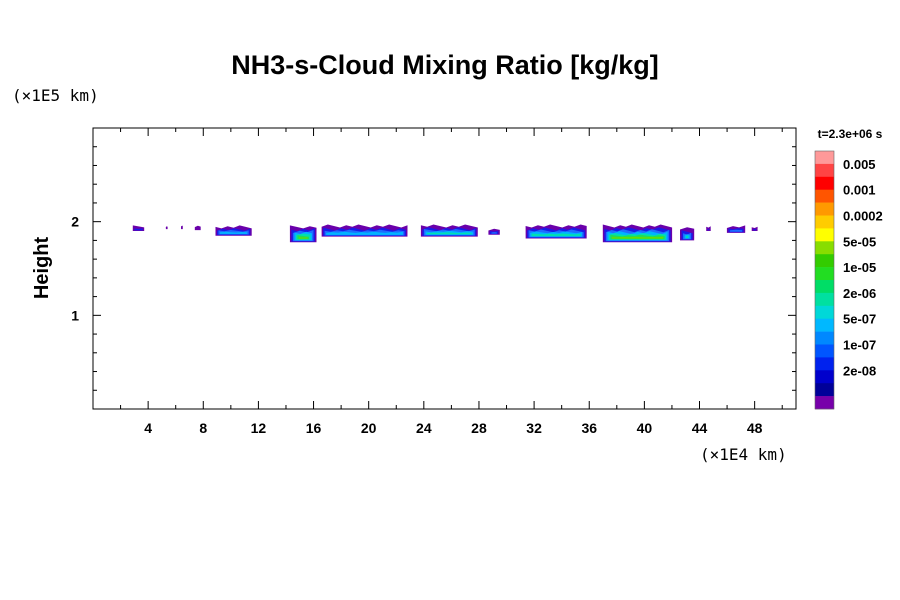 This screenshot has height=600, width=900. What do you see at coordinates (859, 370) in the screenshot?
I see `colorbar-label: 2e-08` at bounding box center [859, 370].